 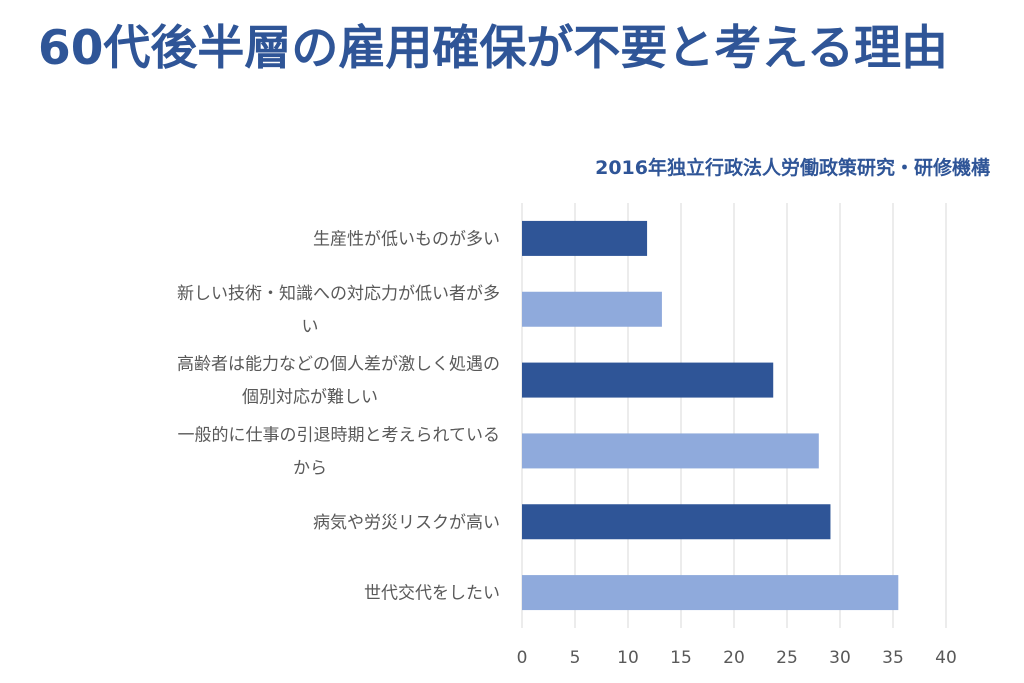 I want to click on category-label-line: 生産性が低いものが多い, so click(x=406, y=239).